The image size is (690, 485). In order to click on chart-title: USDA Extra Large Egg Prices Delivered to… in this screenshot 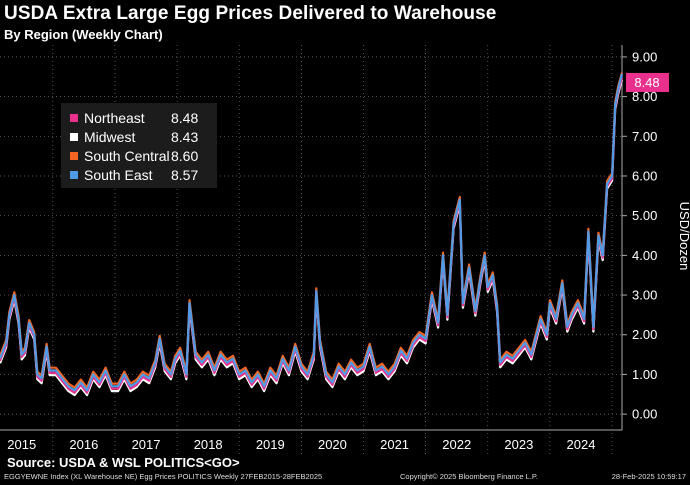, I will do `click(250, 13)`.